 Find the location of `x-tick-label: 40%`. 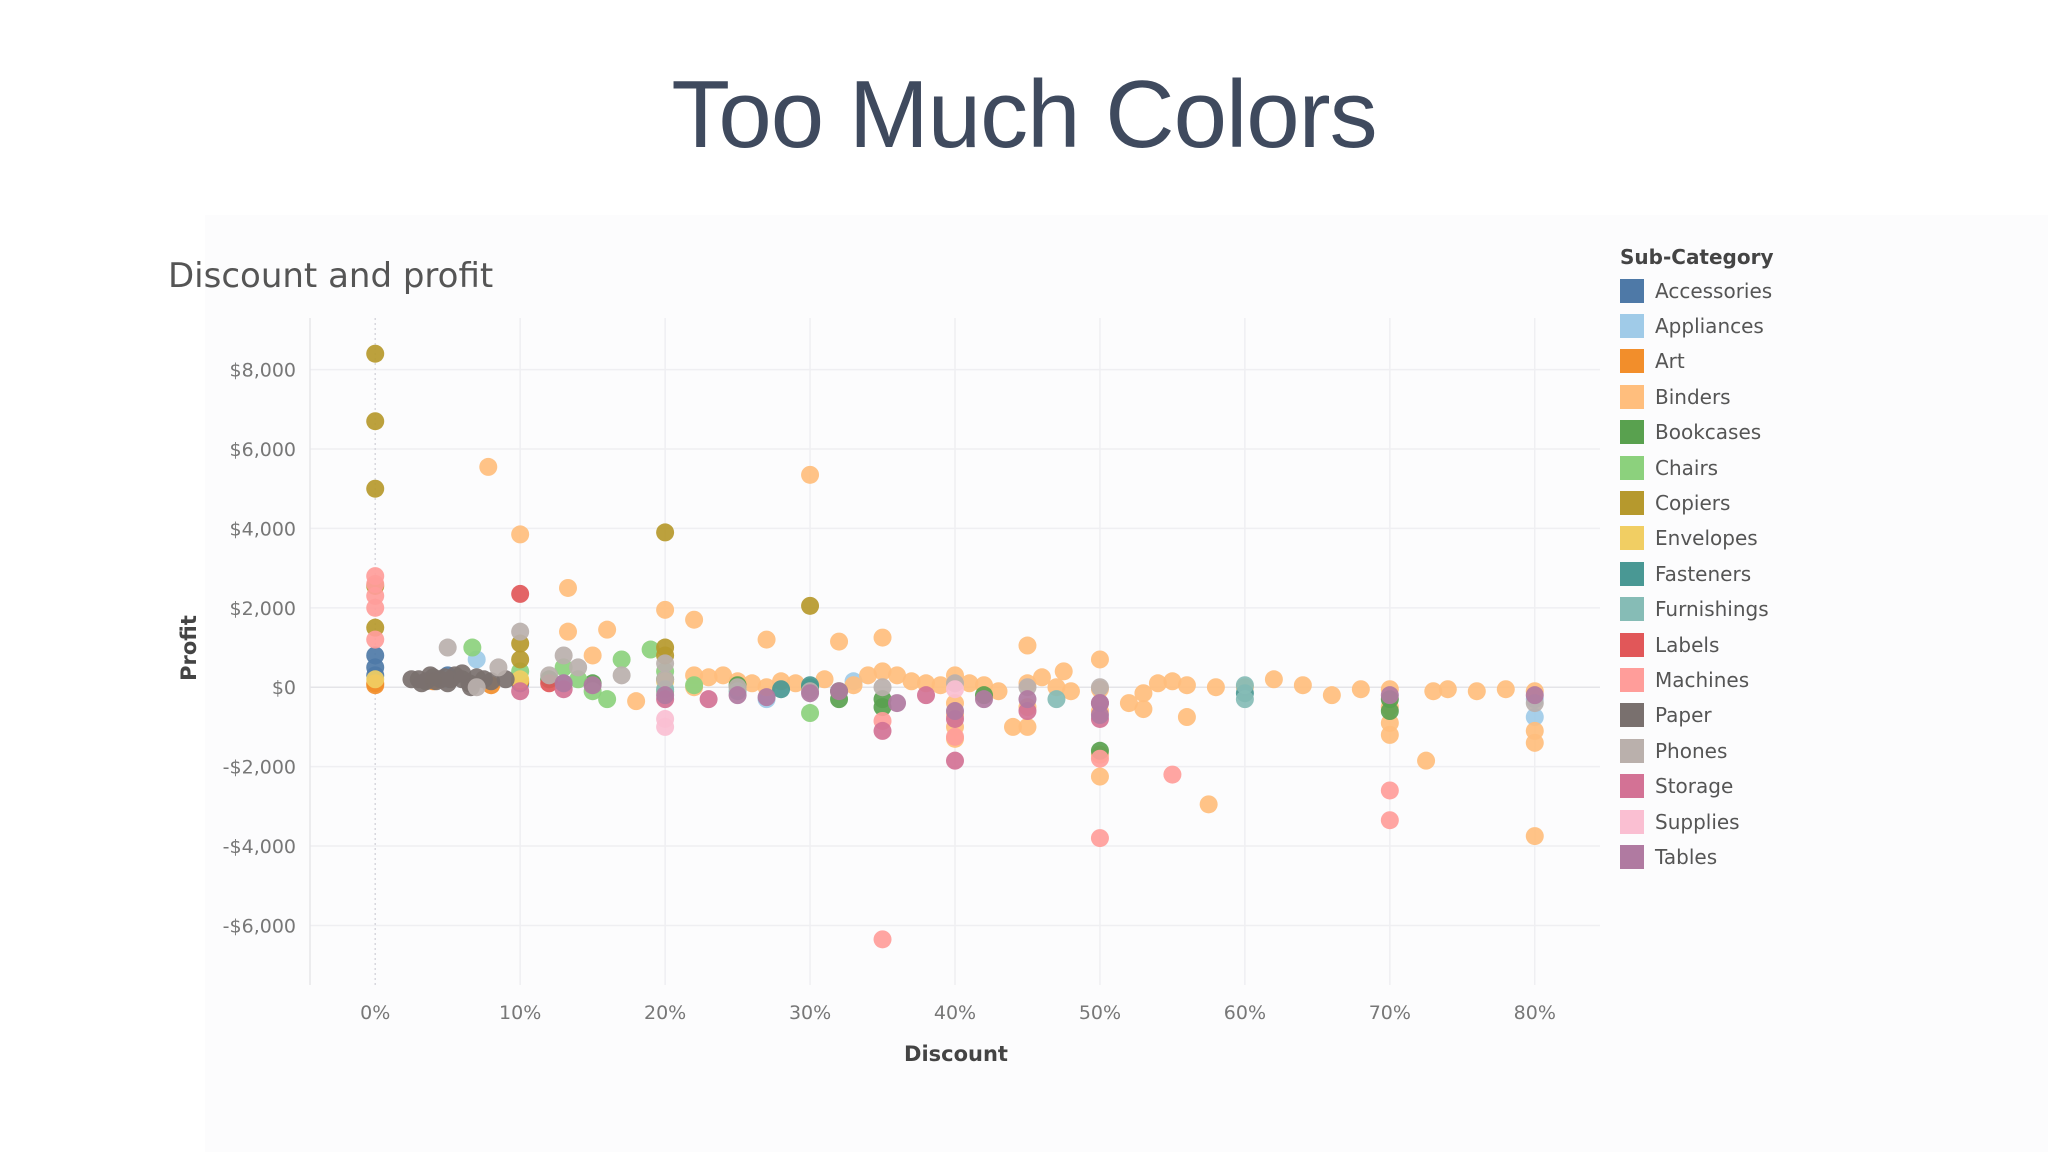

x-tick-label: 40% is located at coordinates (955, 1013).